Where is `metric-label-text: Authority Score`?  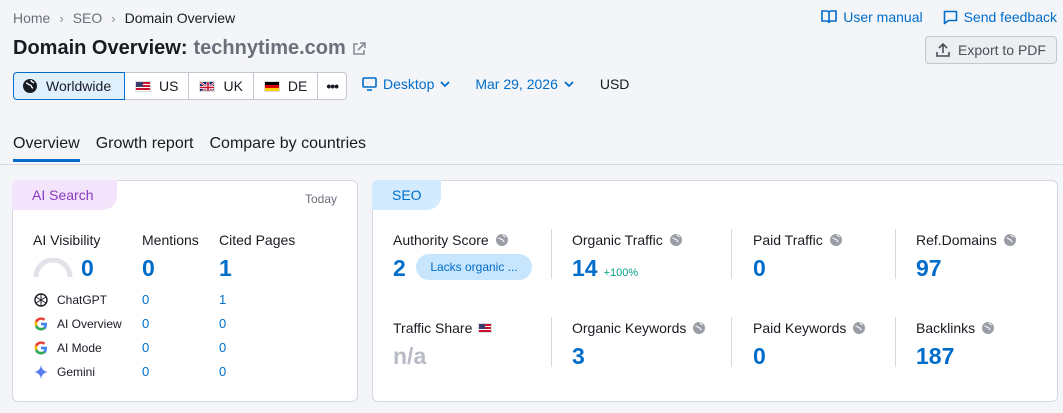
metric-label-text: Authority Score is located at coordinates (441, 240).